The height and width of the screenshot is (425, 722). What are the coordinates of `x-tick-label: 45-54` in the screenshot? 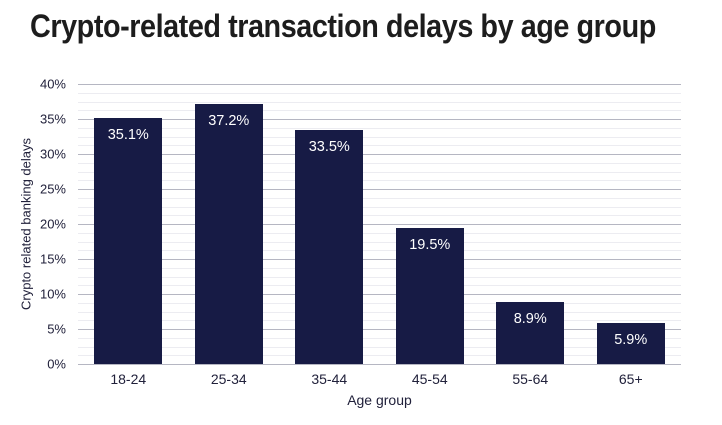 It's located at (429, 379).